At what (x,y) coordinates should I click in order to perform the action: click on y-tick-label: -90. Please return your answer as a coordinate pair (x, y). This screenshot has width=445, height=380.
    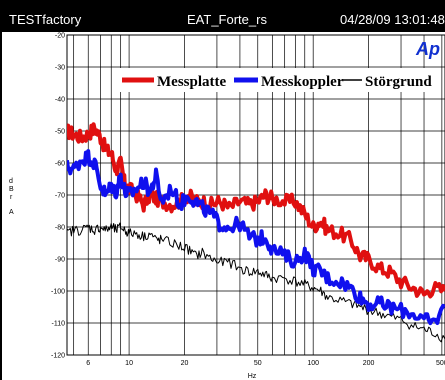
    Looking at the image, I should click on (60, 260).